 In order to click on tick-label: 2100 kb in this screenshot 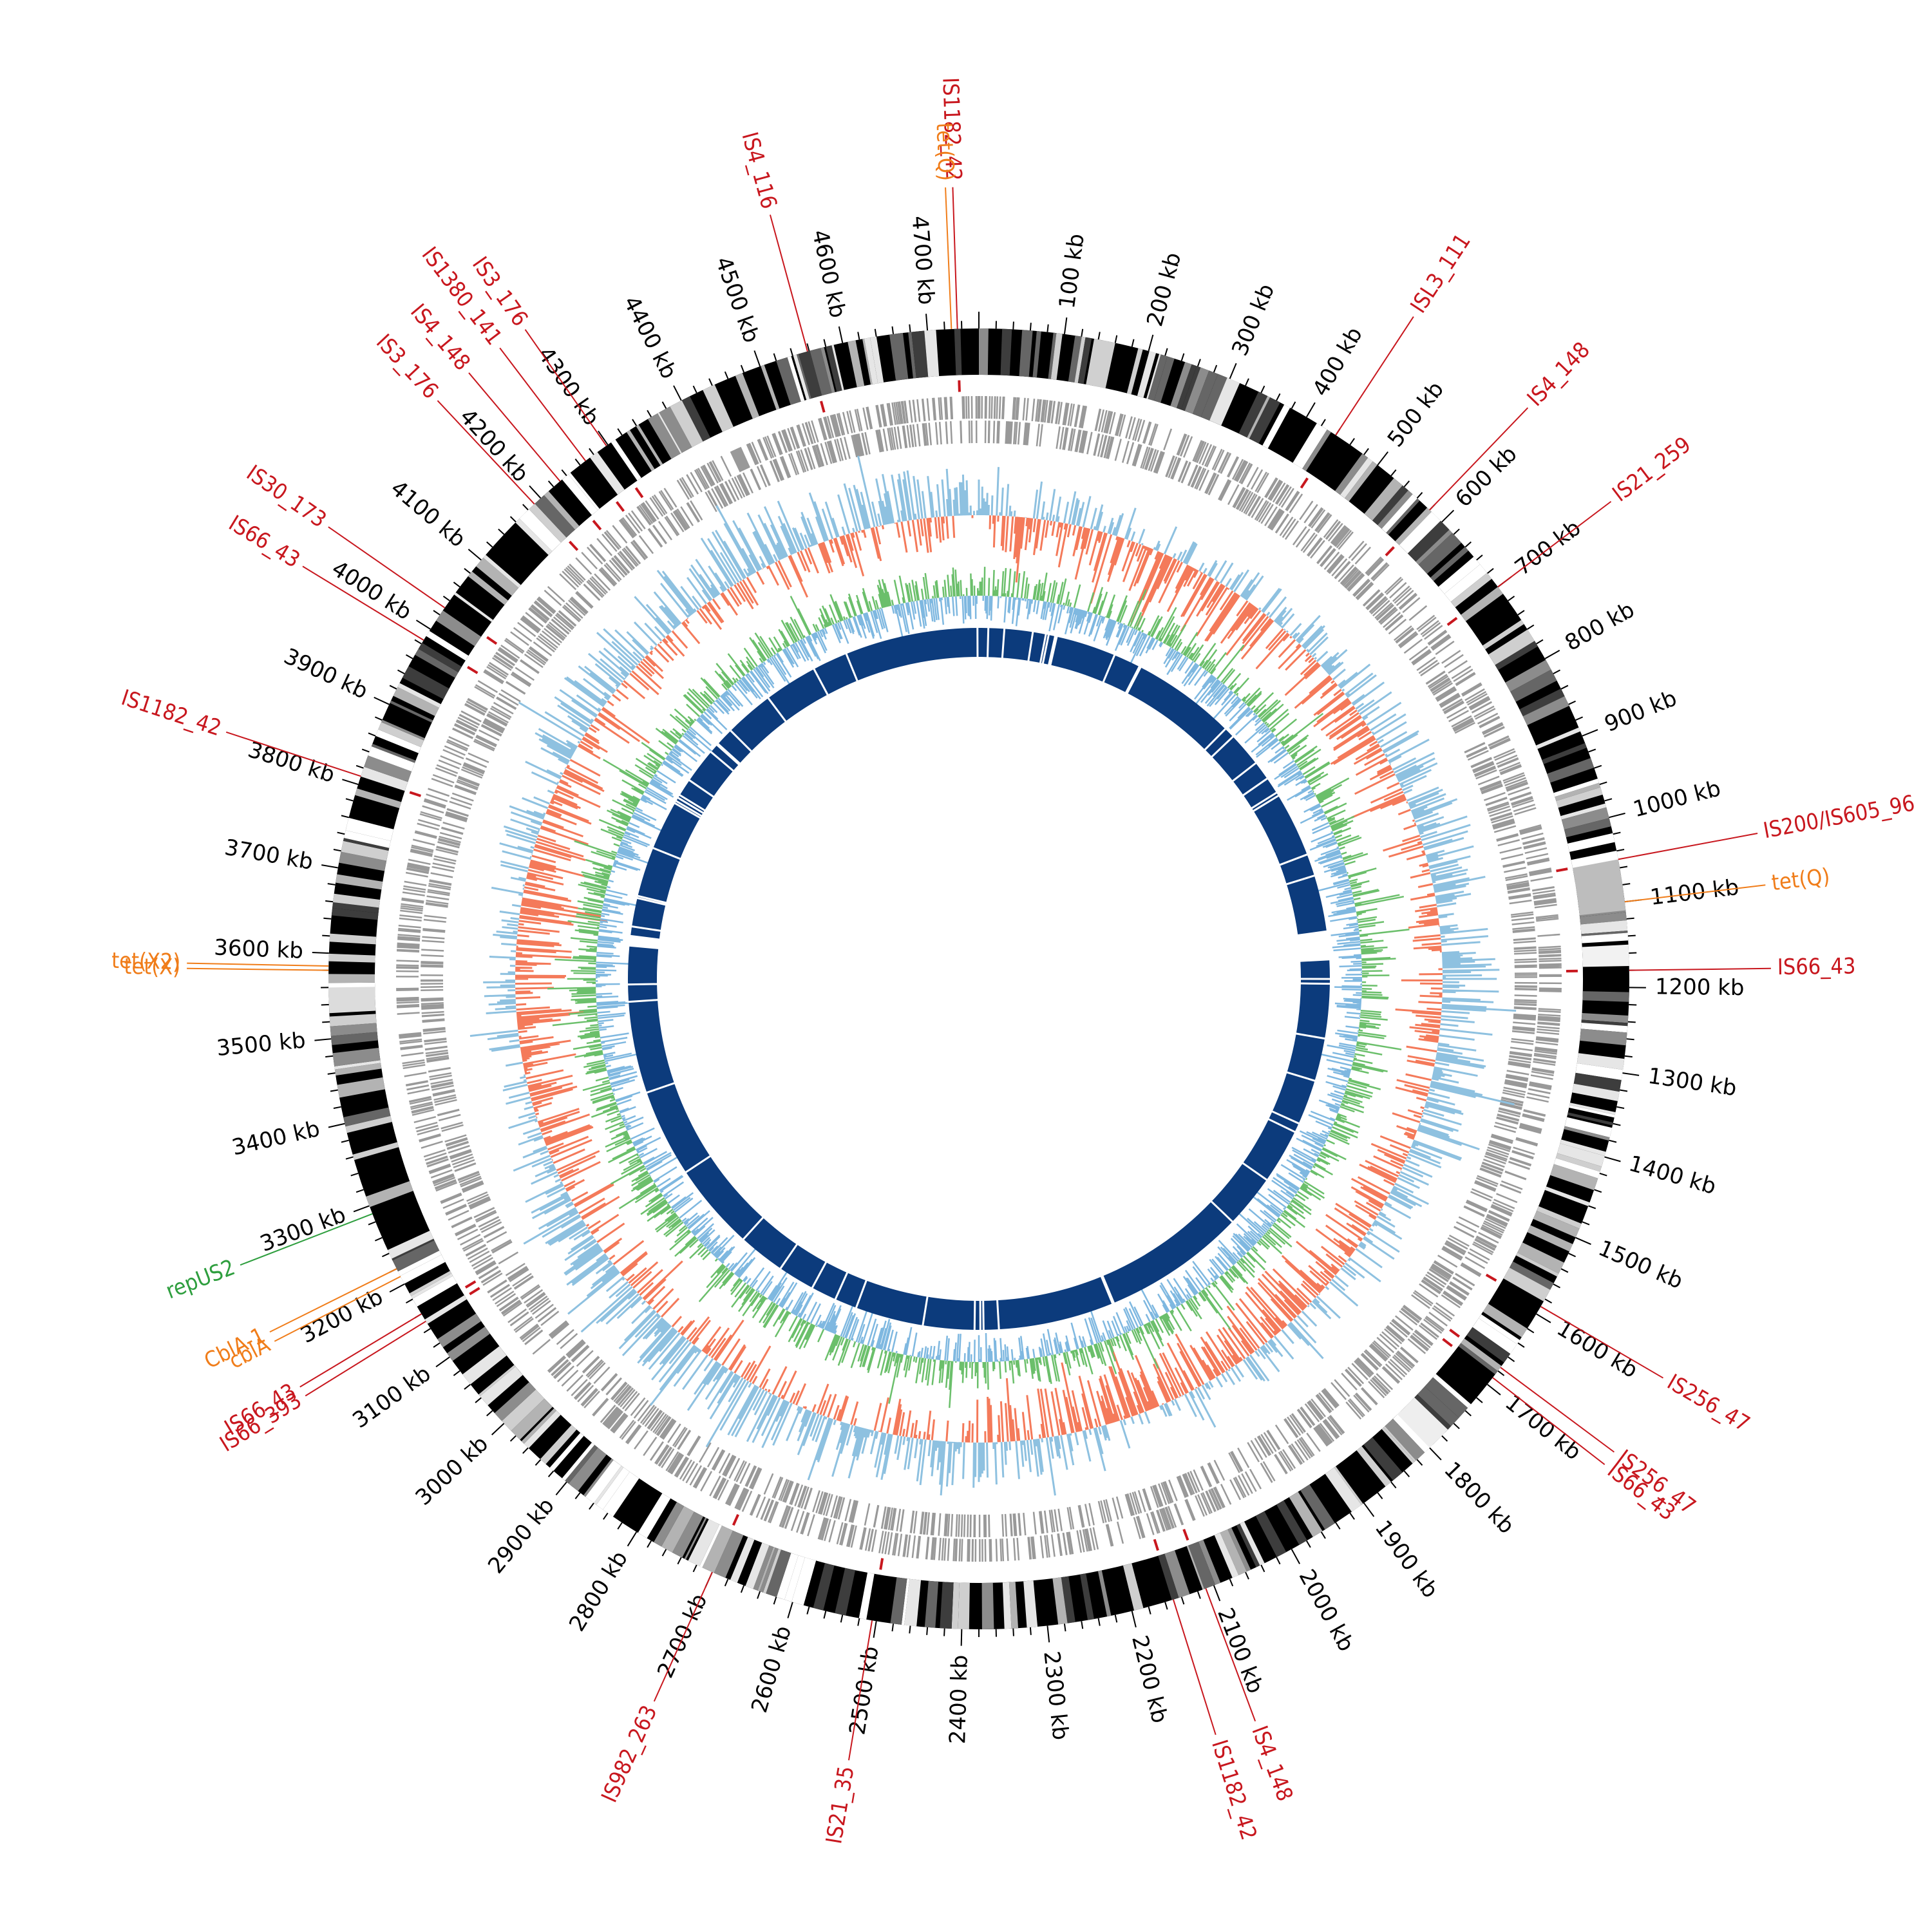, I will do `click(1240, 1651)`.